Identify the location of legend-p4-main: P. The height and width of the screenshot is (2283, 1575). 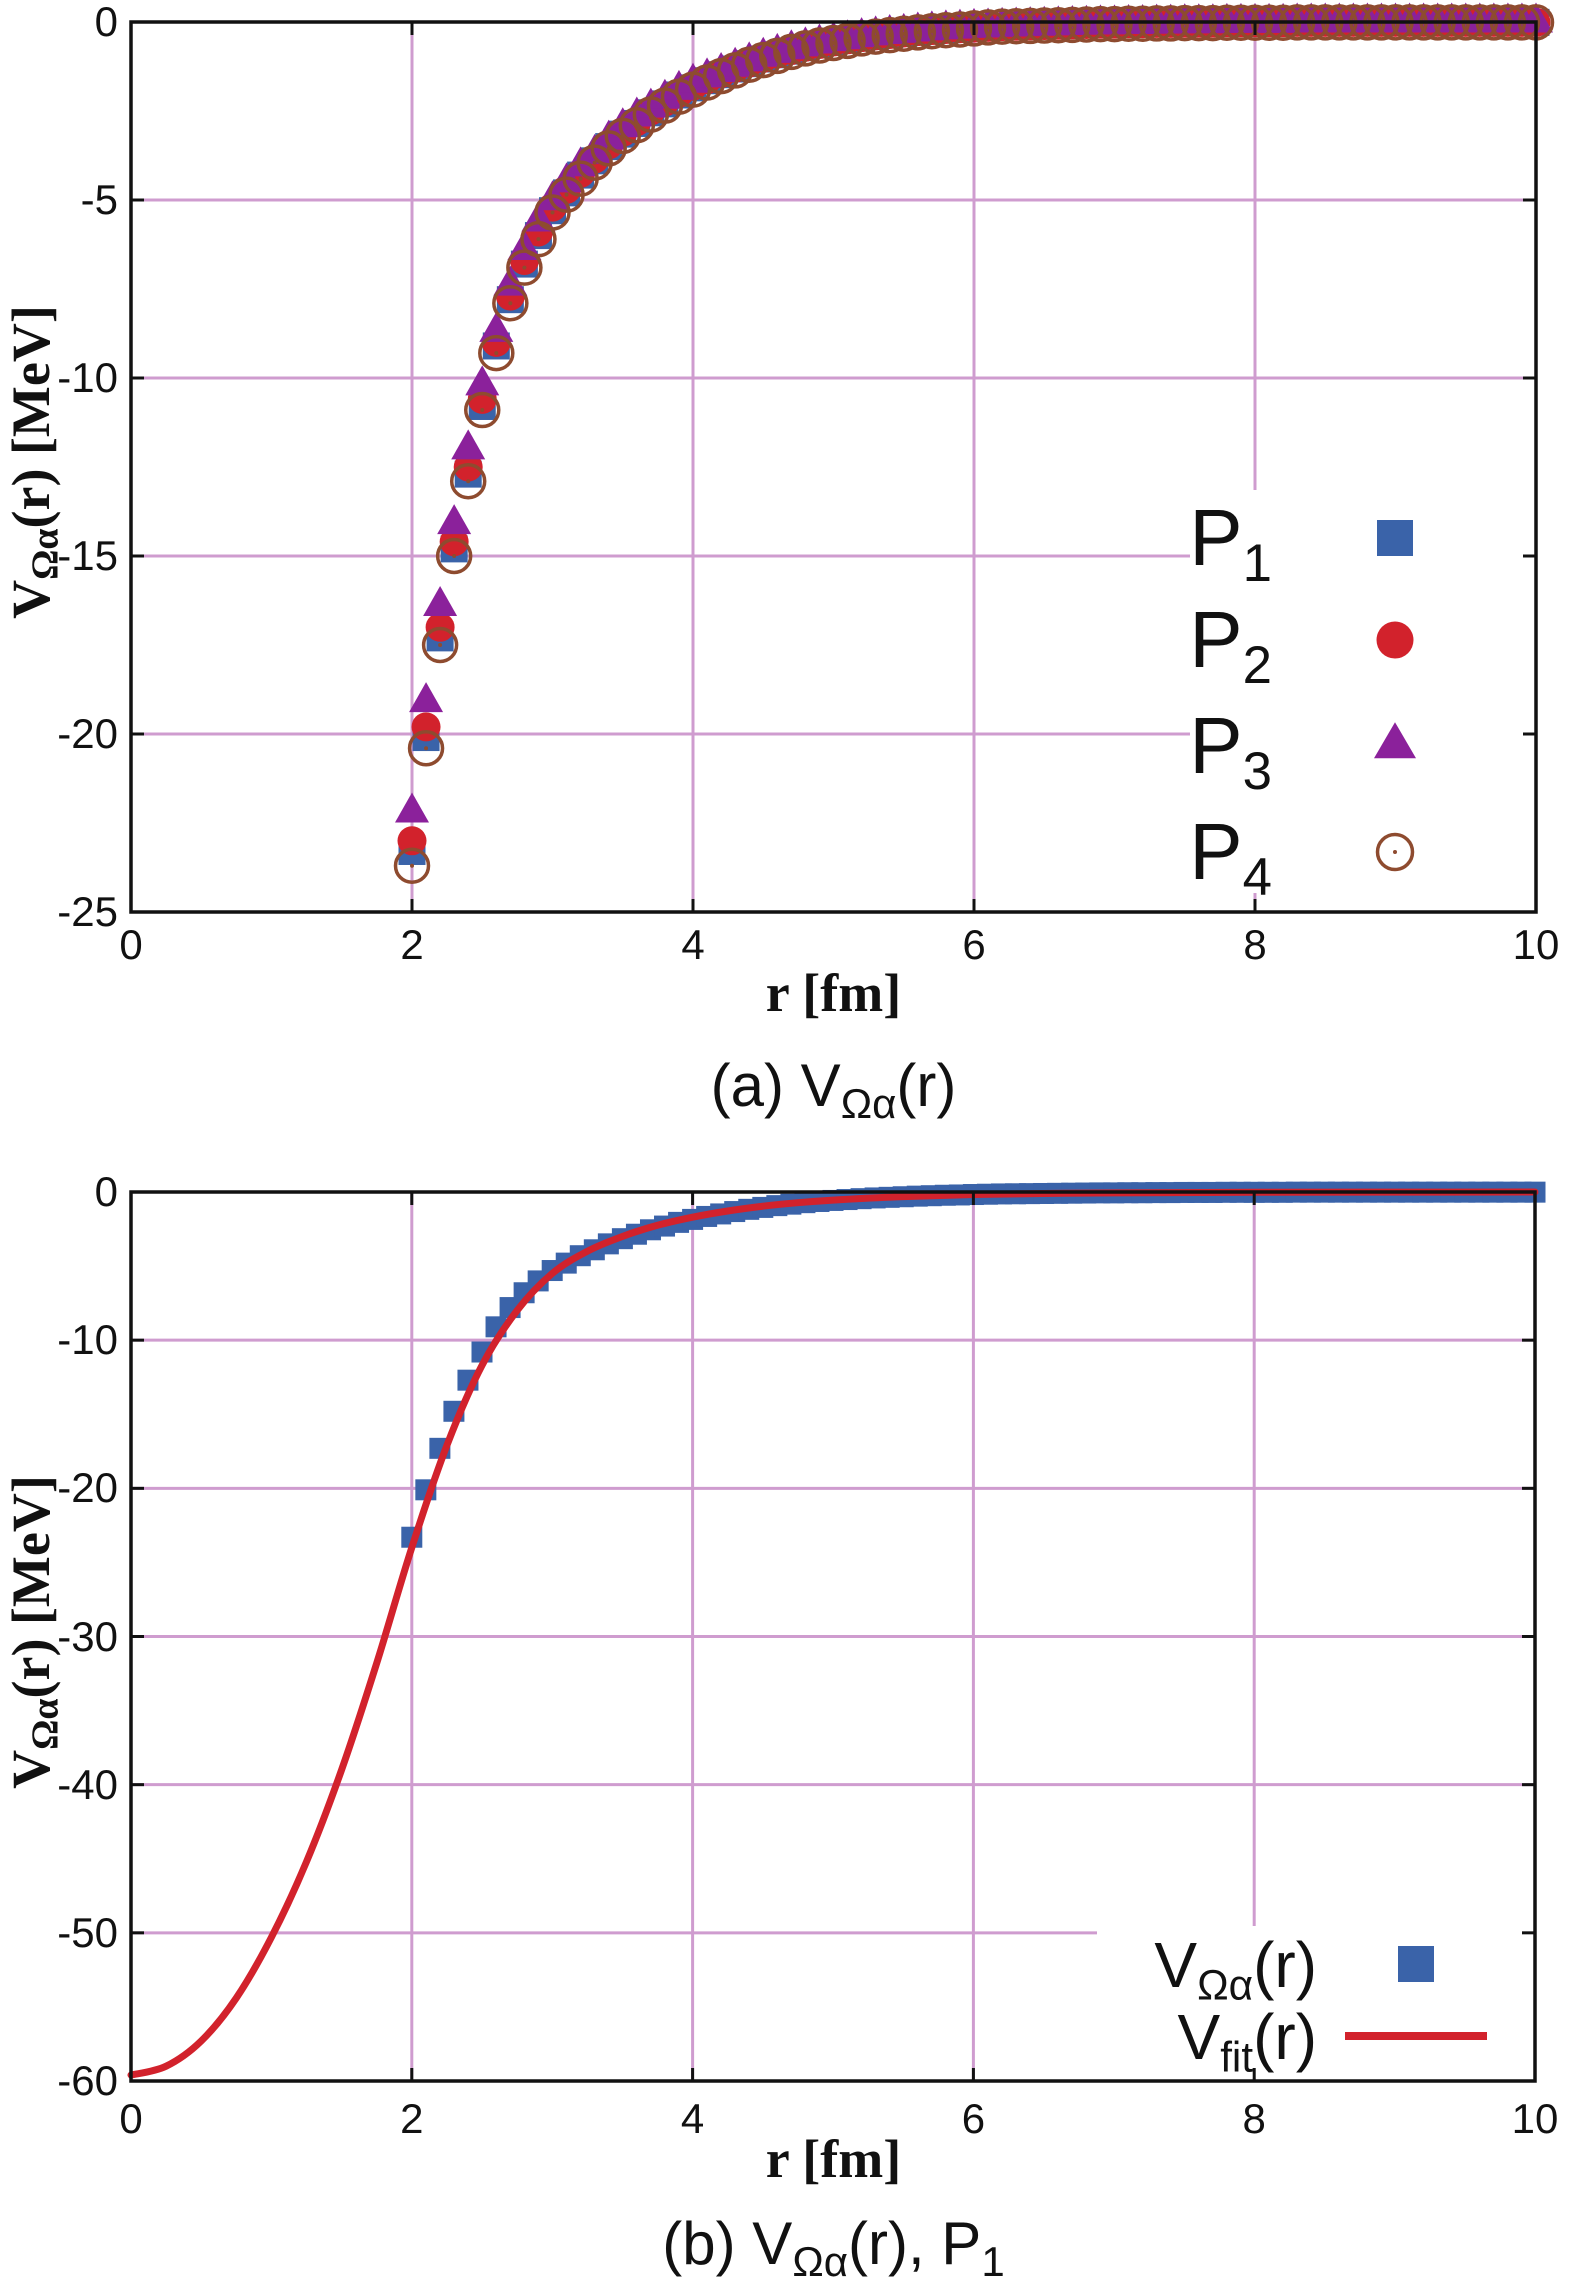
(1216, 851).